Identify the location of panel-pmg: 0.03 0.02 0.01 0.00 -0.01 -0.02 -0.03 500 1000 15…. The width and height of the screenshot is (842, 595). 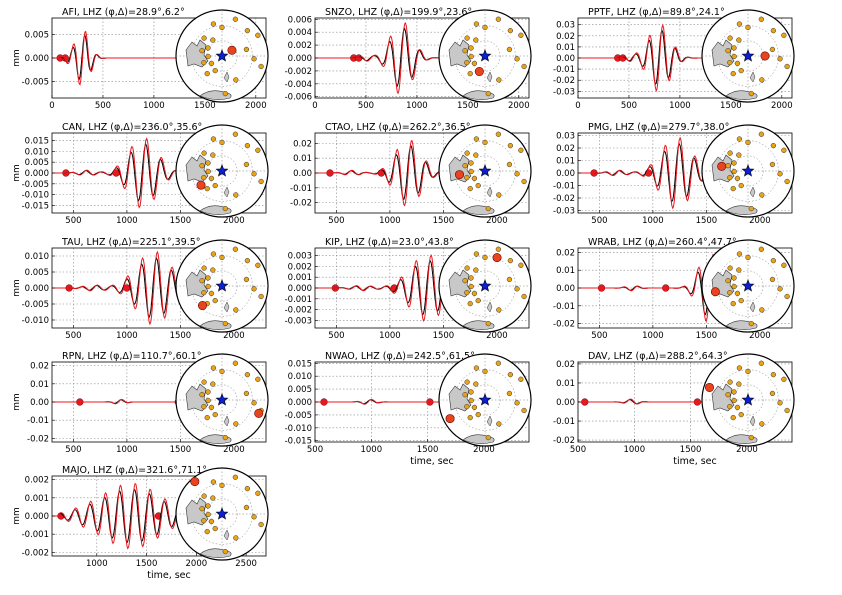
(674, 174).